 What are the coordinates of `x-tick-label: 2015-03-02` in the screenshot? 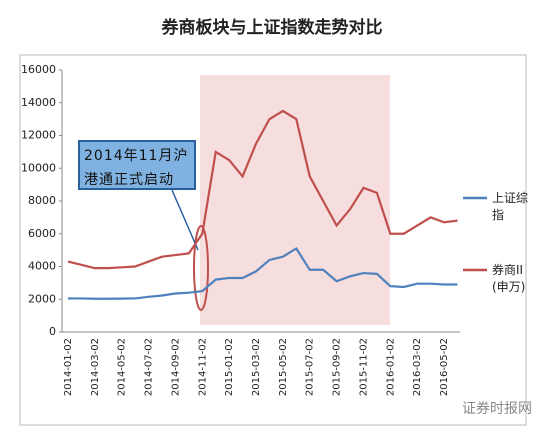 It's located at (256, 367).